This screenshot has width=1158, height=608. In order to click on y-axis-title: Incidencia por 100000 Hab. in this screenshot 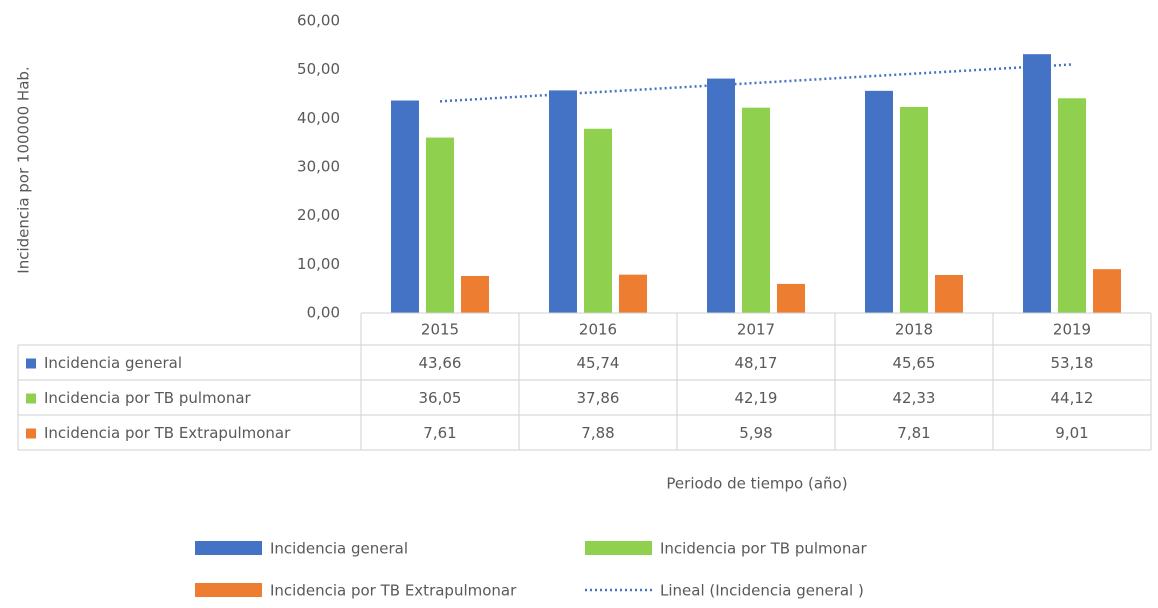, I will do `click(24, 169)`.